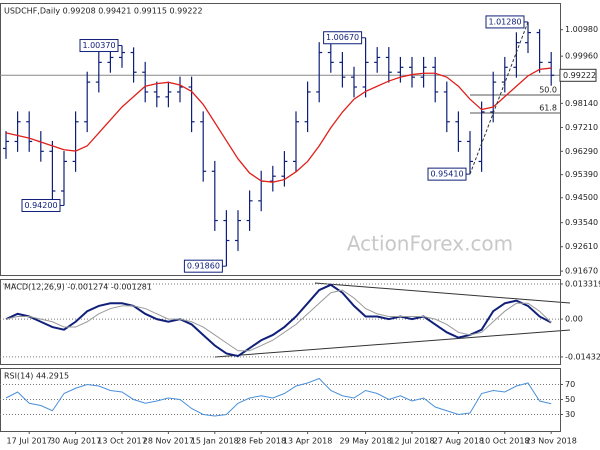 The width and height of the screenshot is (600, 450). Describe the element at coordinates (570, 384) in the screenshot. I see `y-tick-label: 70` at that location.